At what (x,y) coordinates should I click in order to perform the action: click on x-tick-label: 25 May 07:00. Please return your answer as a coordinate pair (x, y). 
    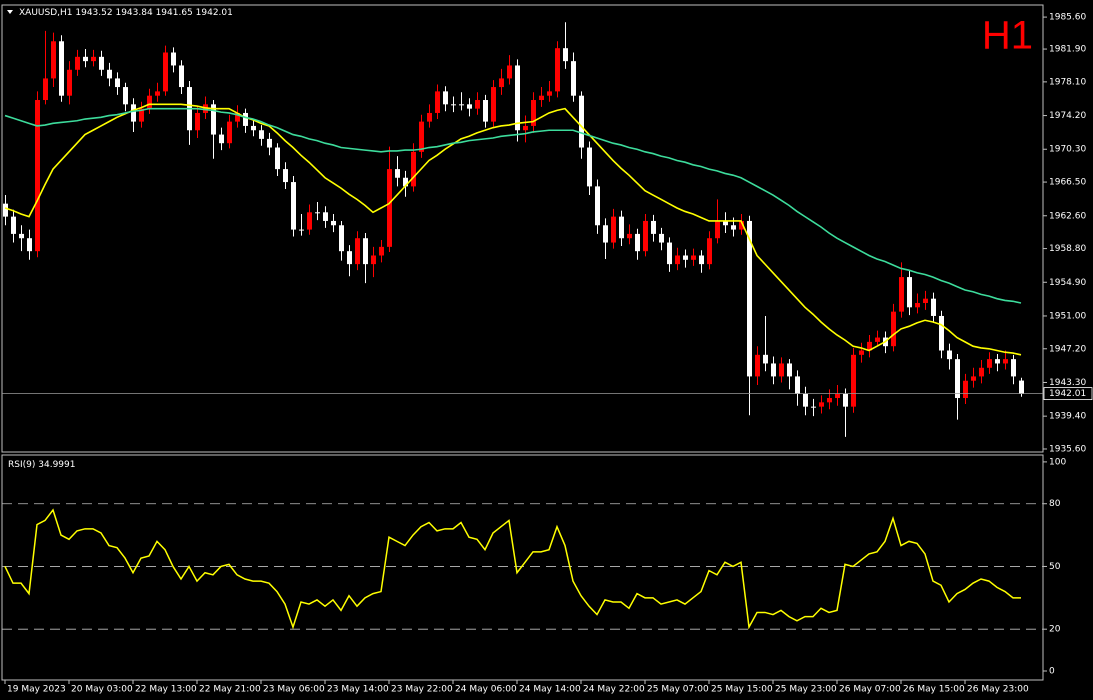
    Looking at the image, I should click on (678, 690).